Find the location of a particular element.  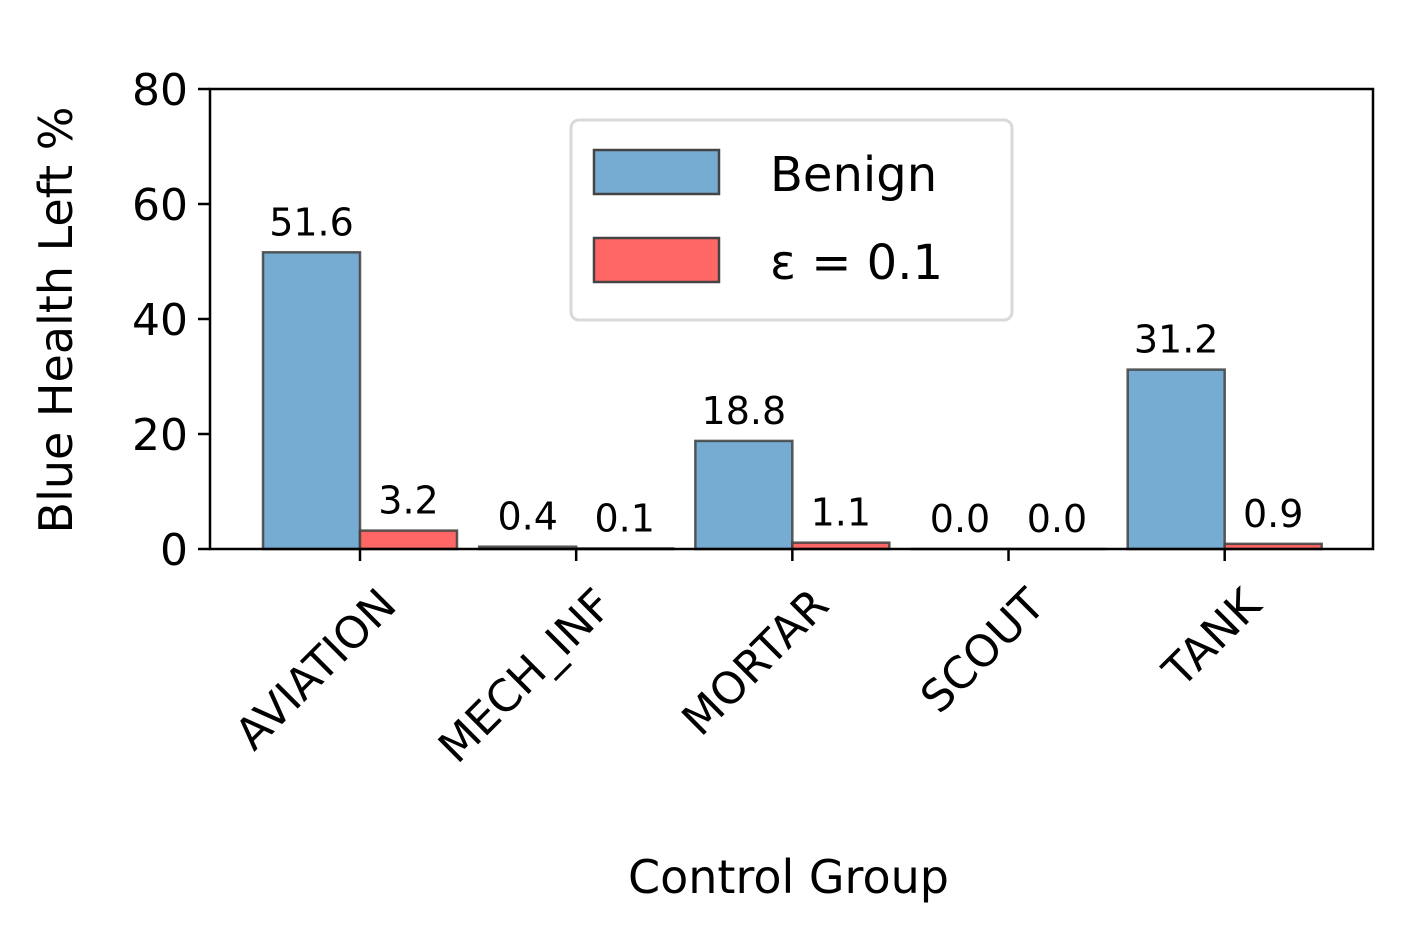

x-tick-label-scout: SCOUT is located at coordinates (983, 651).